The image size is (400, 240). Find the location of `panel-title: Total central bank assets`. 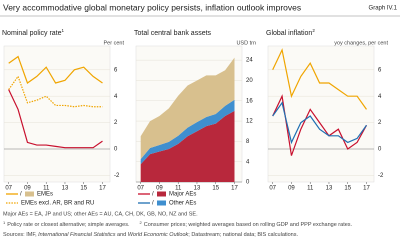

panel-title: Total central bank assets is located at coordinates (173, 33).